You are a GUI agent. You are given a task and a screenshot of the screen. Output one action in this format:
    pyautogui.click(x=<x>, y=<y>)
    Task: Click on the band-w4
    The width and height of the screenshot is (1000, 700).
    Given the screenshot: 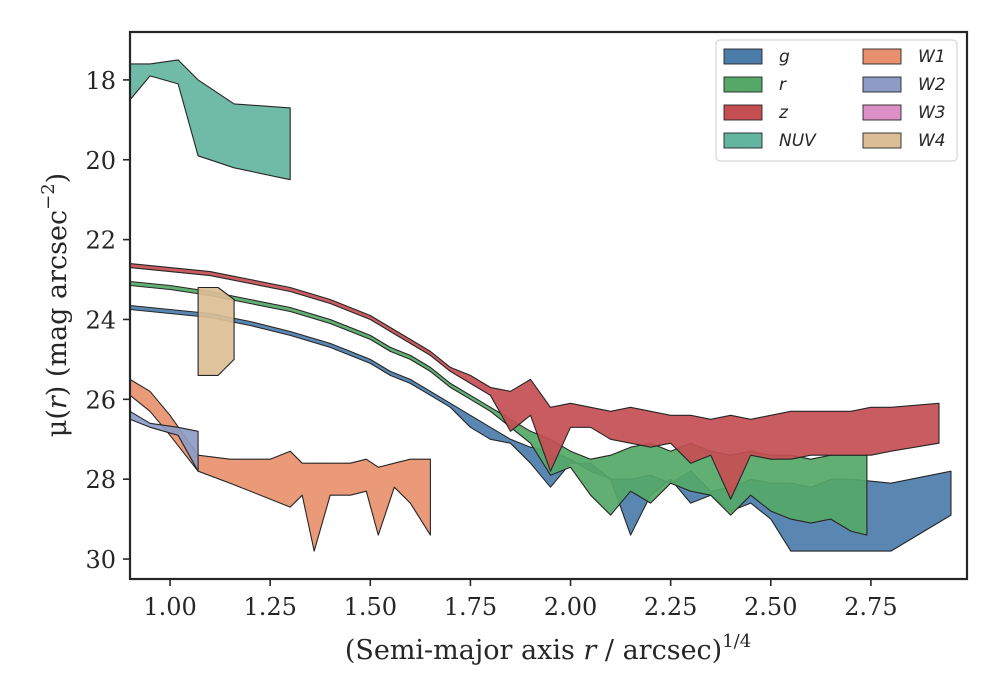 What is the action you would take?
    pyautogui.click(x=216, y=331)
    